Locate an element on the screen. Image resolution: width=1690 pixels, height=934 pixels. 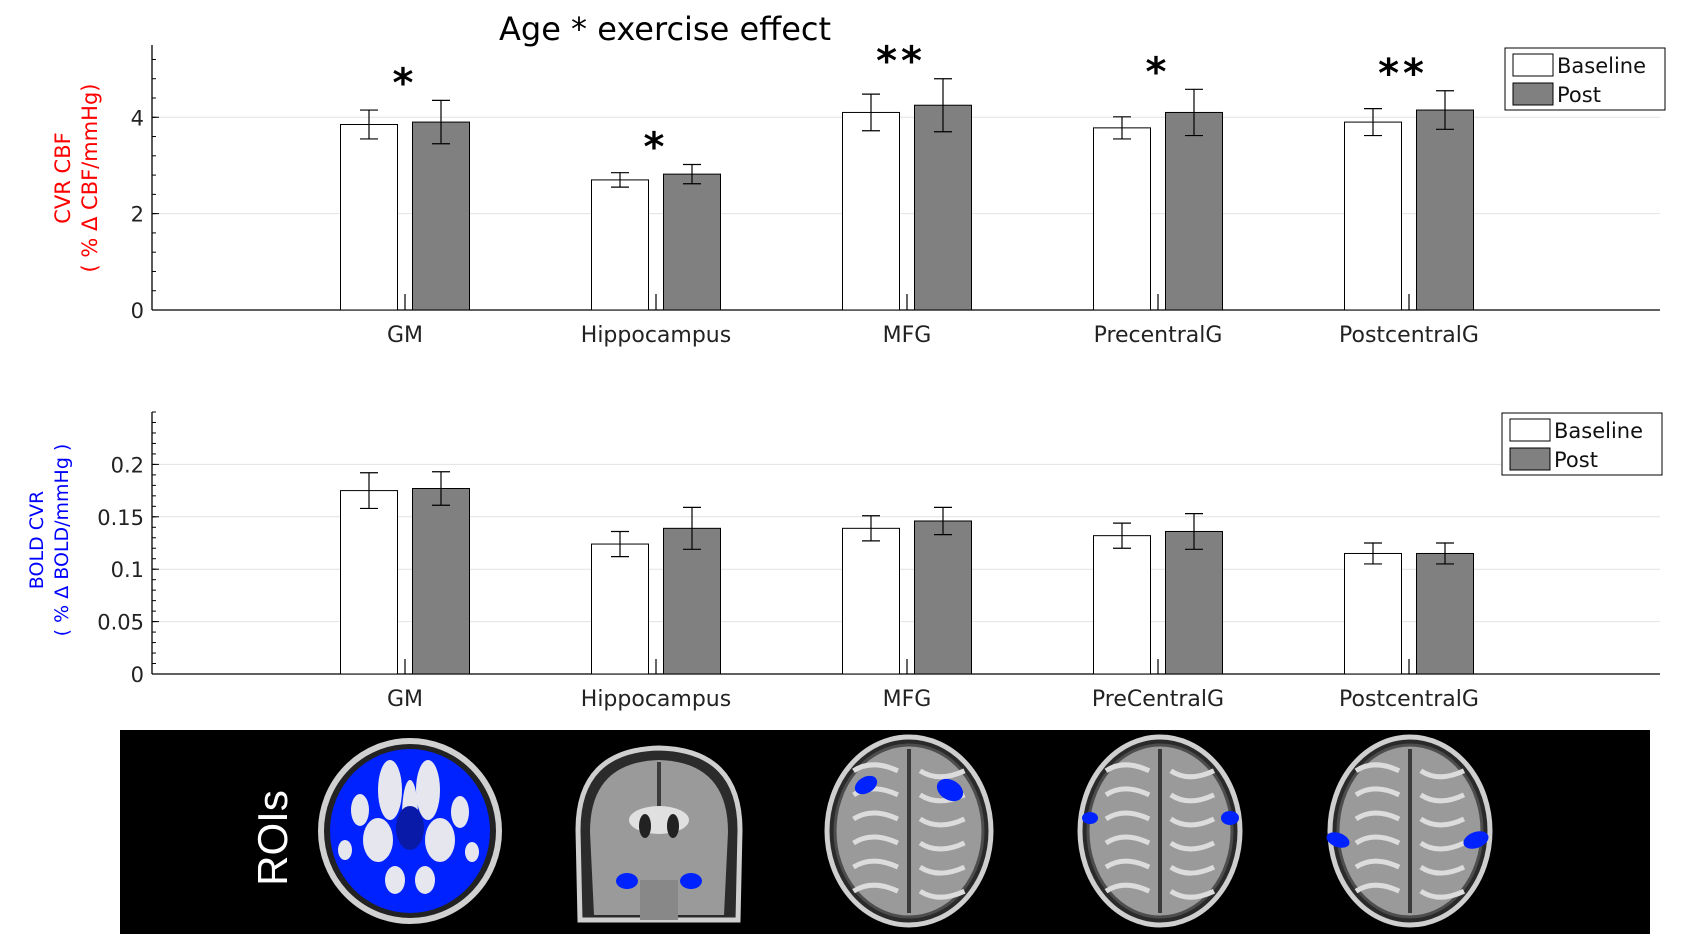
corpus-callosum is located at coordinates (659, 820).